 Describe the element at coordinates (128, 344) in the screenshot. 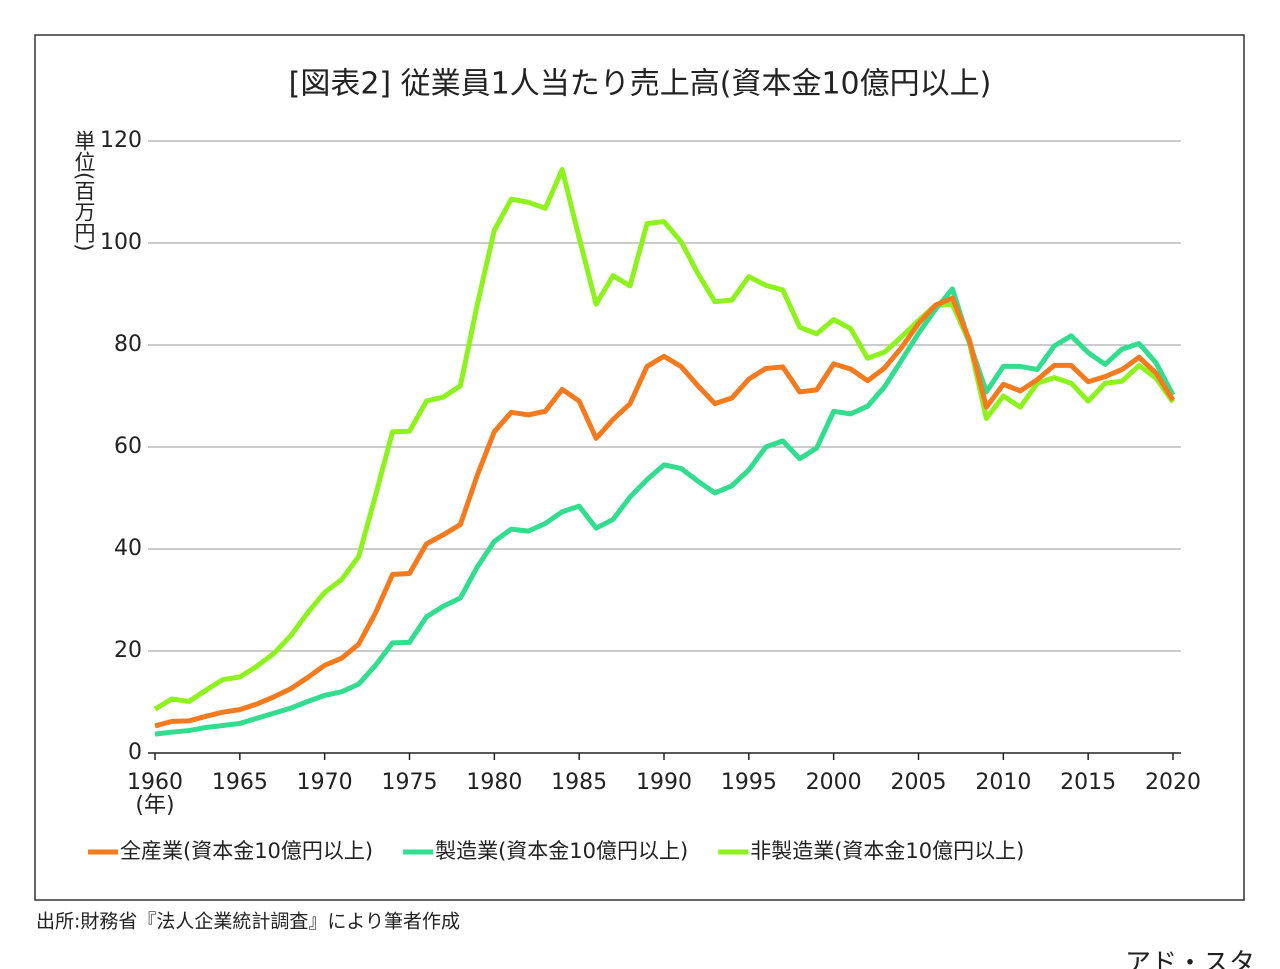

I see `y-tick-label: 80` at that location.